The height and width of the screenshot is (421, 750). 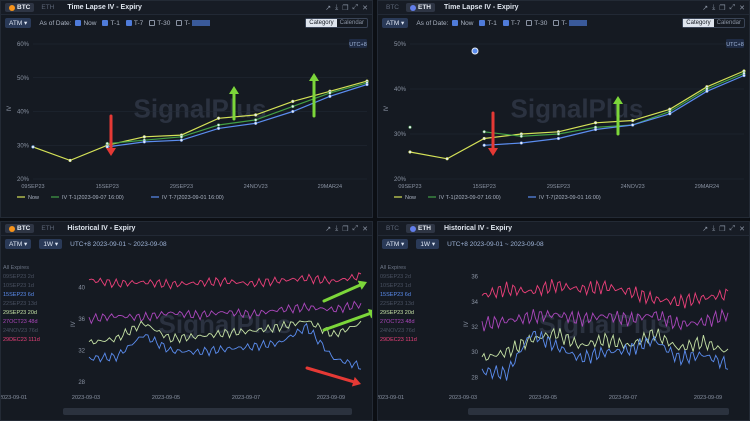 What do you see at coordinates (23, 79) in the screenshot?
I see `y-tick-label: 50%` at bounding box center [23, 79].